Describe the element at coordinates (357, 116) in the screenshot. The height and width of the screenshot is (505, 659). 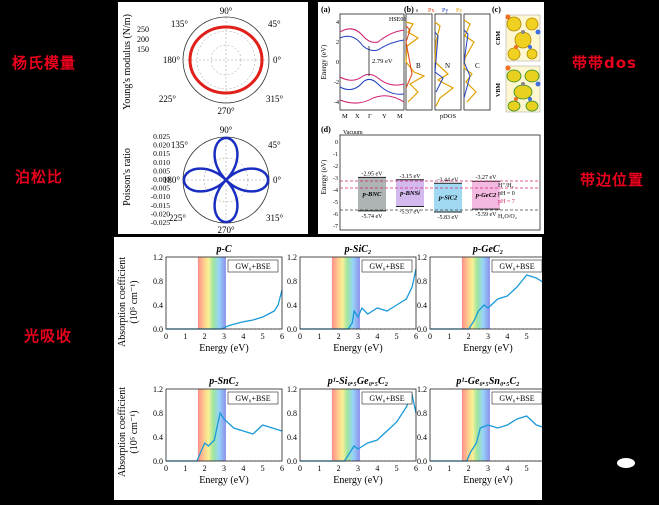
I see `kpoint-1: X` at that location.